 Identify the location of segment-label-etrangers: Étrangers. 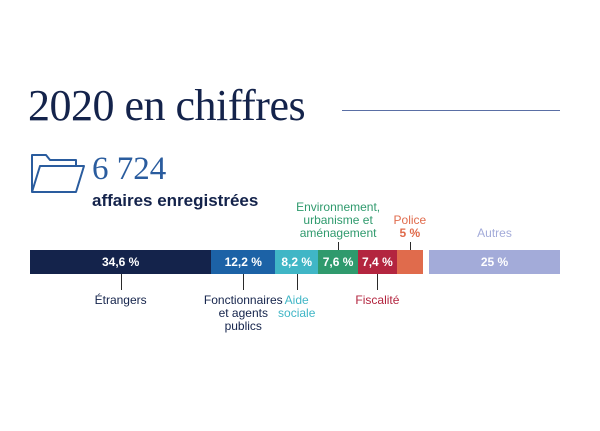
(120, 300).